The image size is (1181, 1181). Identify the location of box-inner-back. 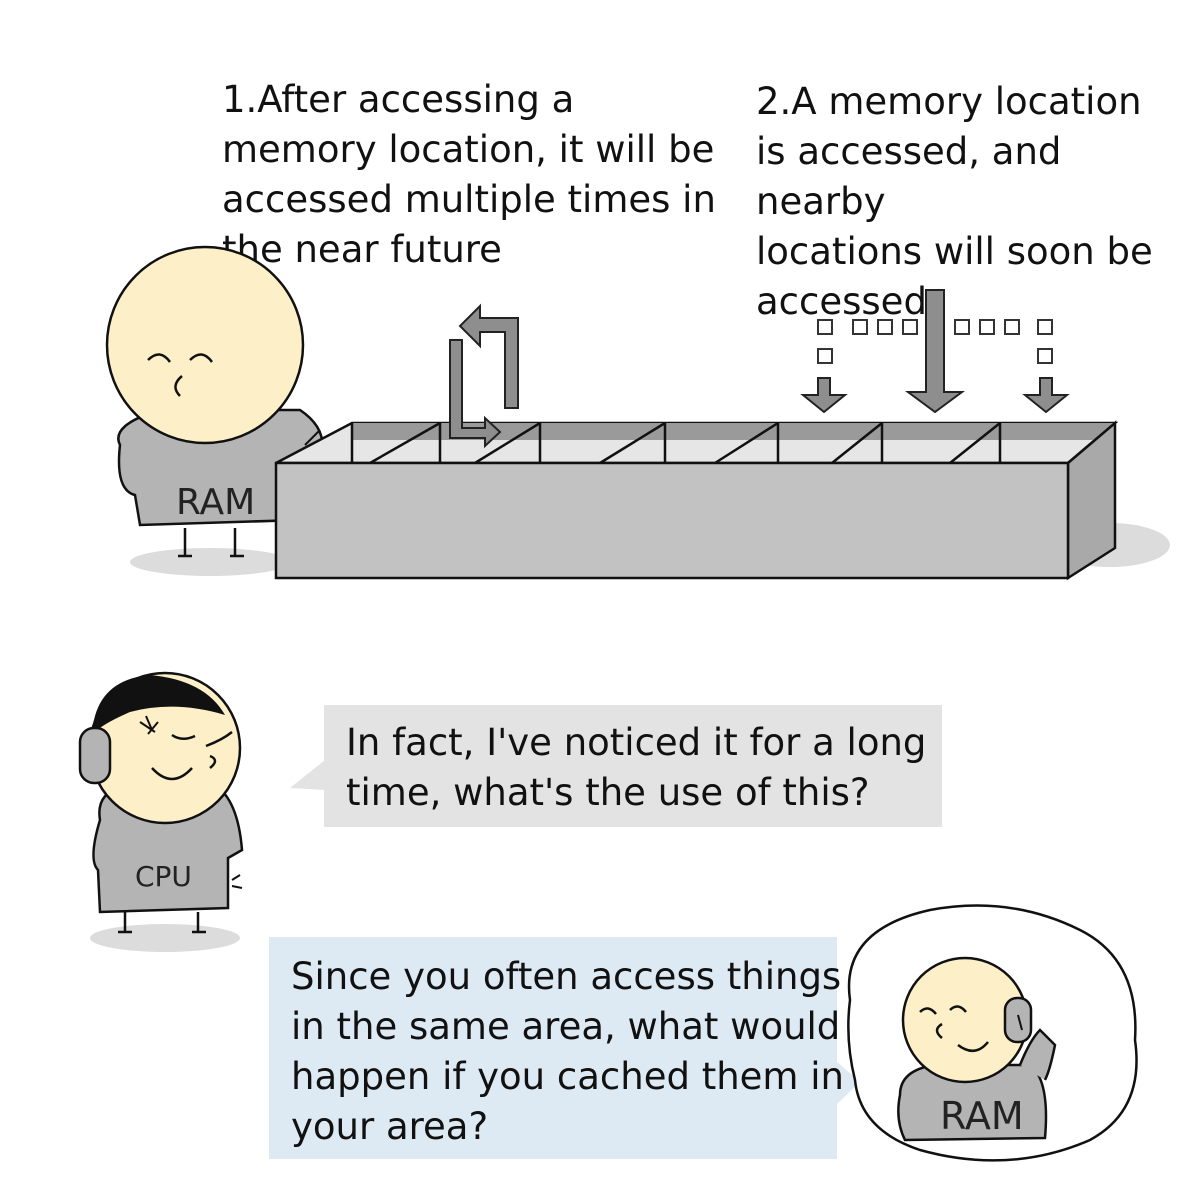
(733, 431).